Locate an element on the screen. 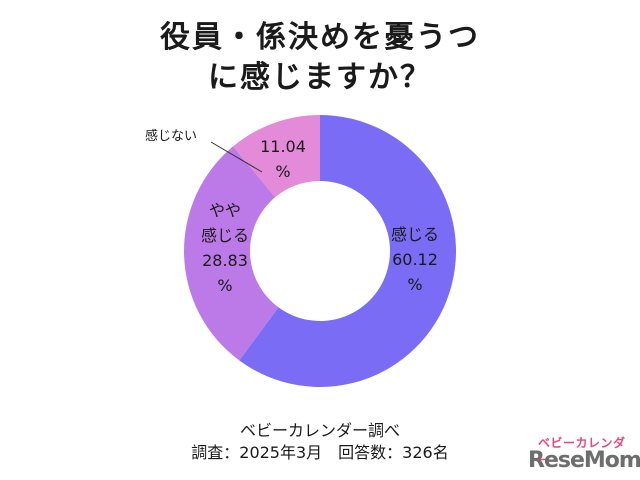 This screenshot has height=480, width=640. title-line-1: 役員・係決めを憂うつ is located at coordinates (320, 37).